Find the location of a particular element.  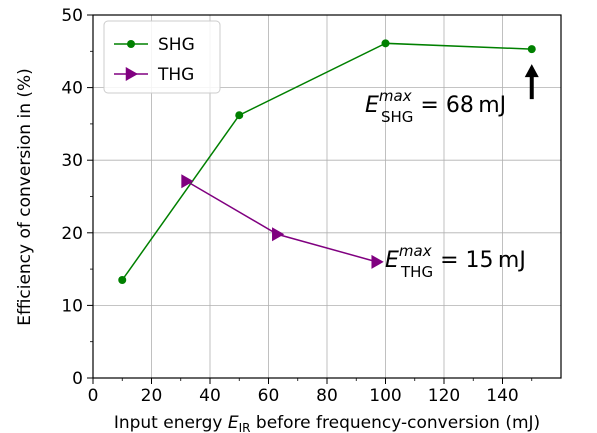

legend-item-thg: THG is located at coordinates (154, 75).